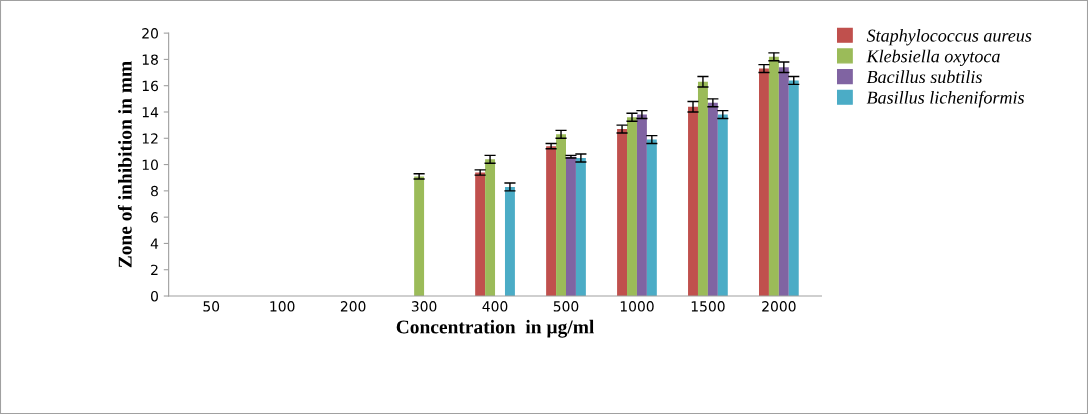  What do you see at coordinates (949, 37) in the screenshot?
I see `legend-label: Staphylococcus aureus` at bounding box center [949, 37].